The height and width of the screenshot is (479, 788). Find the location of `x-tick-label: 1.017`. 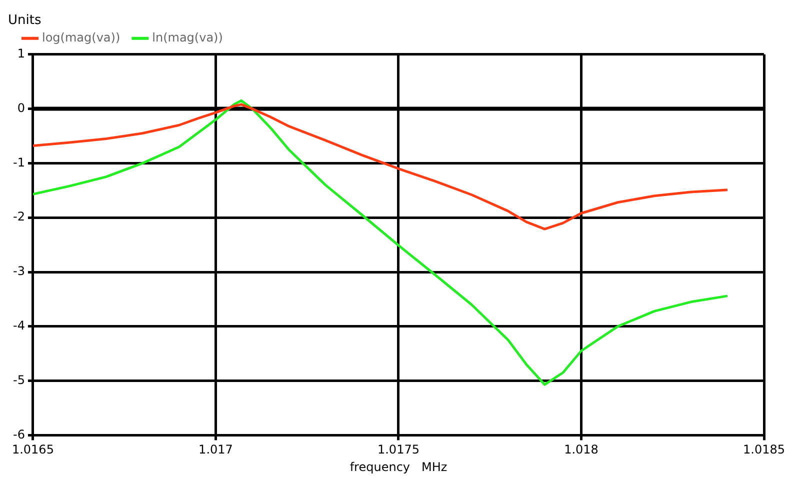

x-tick-label: 1.017 is located at coordinates (215, 449).